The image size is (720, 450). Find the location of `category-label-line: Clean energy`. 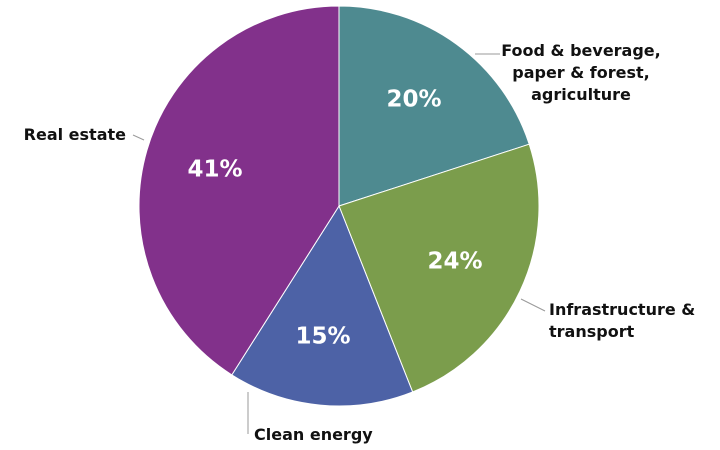

category-label-line: Clean energy is located at coordinates (313, 434).